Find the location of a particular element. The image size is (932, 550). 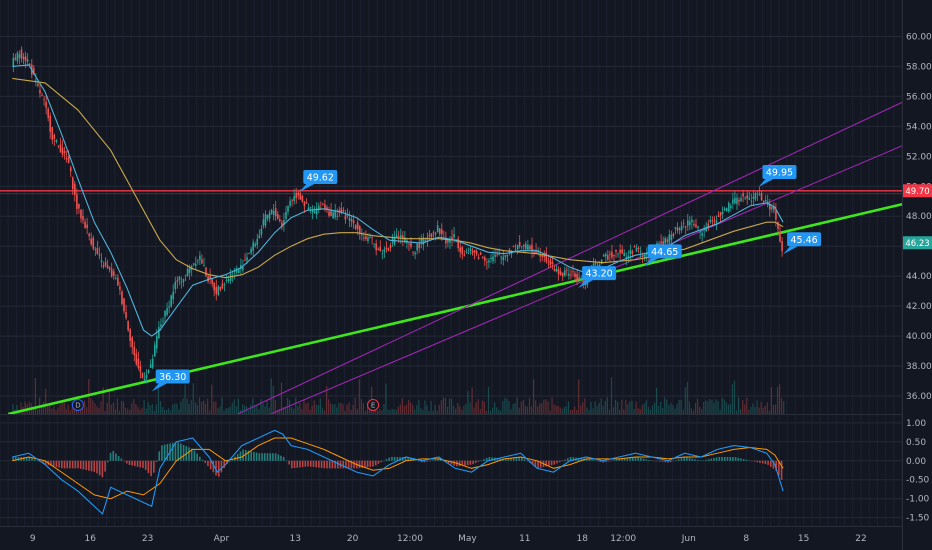

price-callout: 36.30 is located at coordinates (170, 380).